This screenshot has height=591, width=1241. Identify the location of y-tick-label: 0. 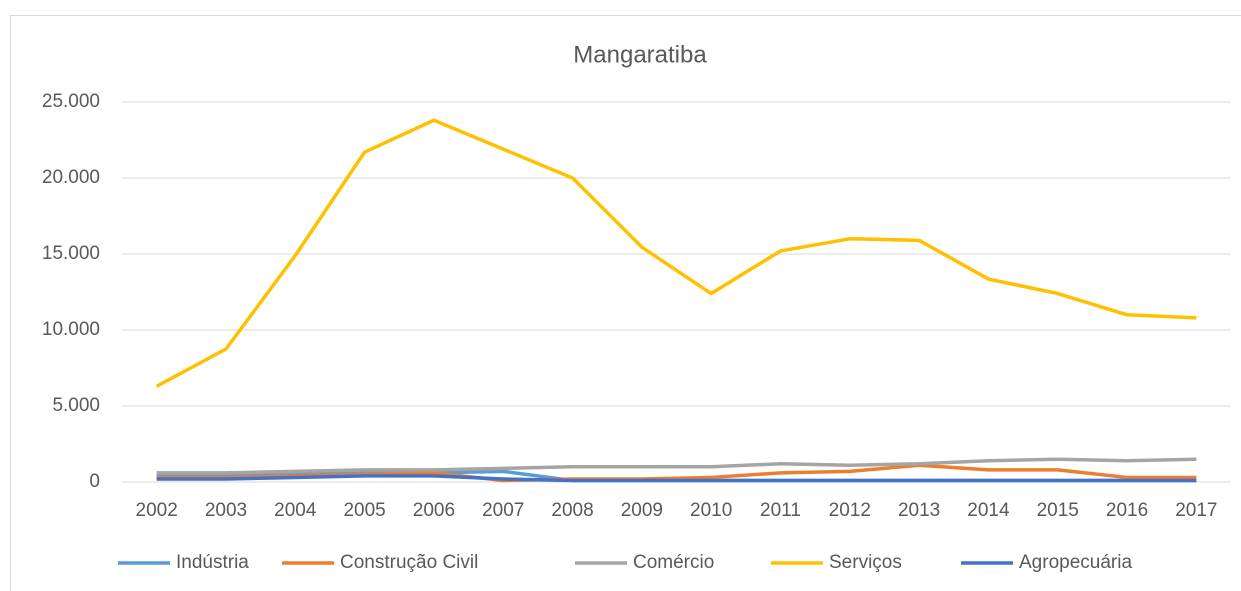
(94, 481).